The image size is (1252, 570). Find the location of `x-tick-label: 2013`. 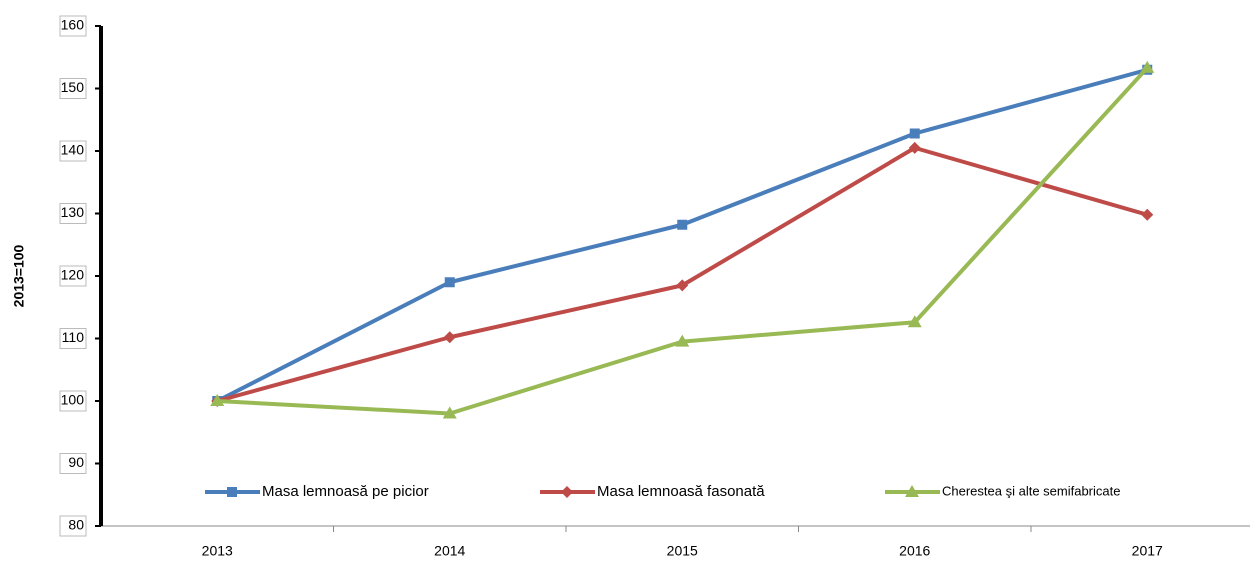

x-tick-label: 2013 is located at coordinates (217, 551).